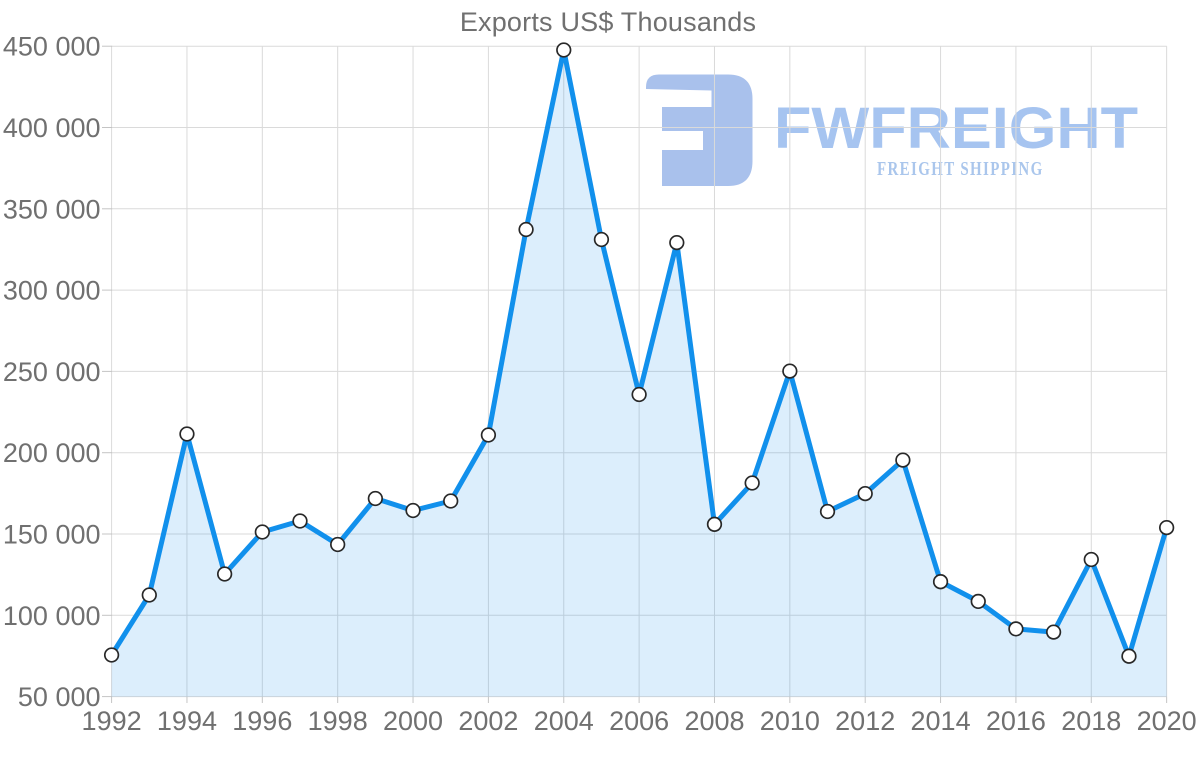  What do you see at coordinates (488, 721) in the screenshot?
I see `svg-text: 2002` at bounding box center [488, 721].